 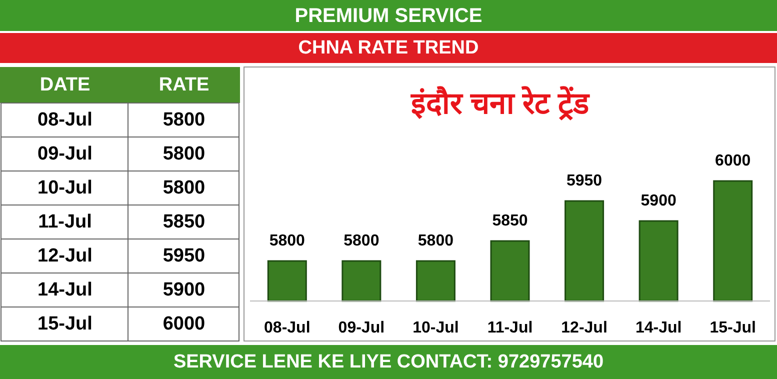 What do you see at coordinates (65, 222) in the screenshot?
I see `category-label: 11-Jul` at bounding box center [65, 222].